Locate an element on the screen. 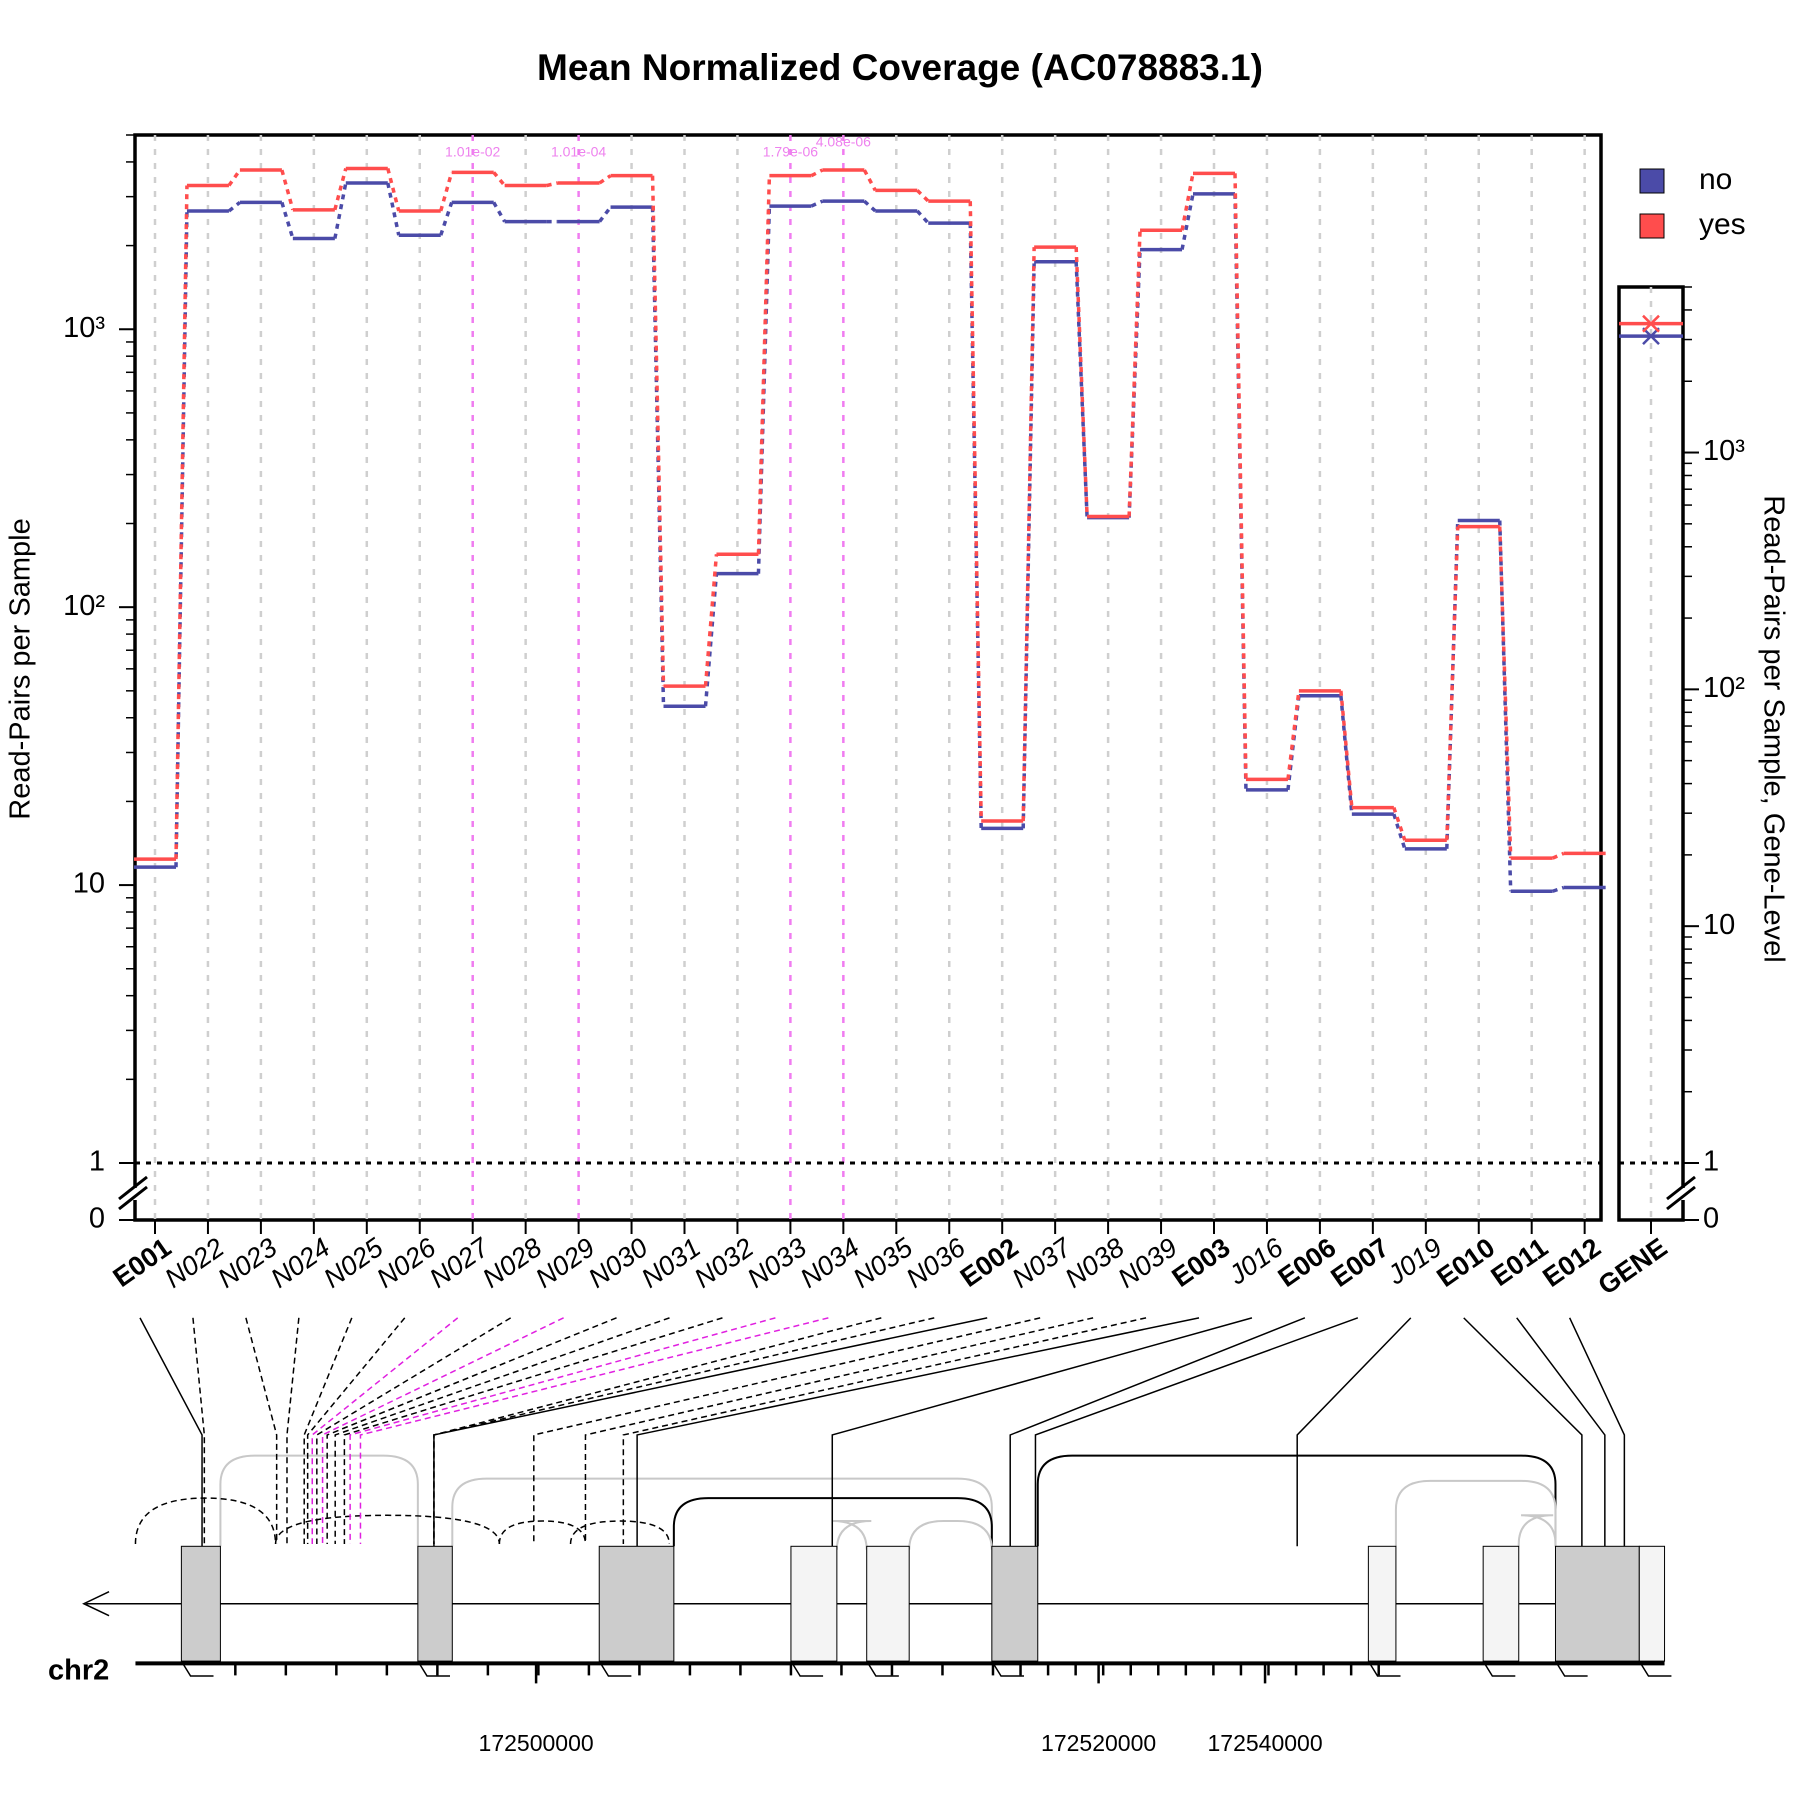  legend-label: yes is located at coordinates (1722, 224).